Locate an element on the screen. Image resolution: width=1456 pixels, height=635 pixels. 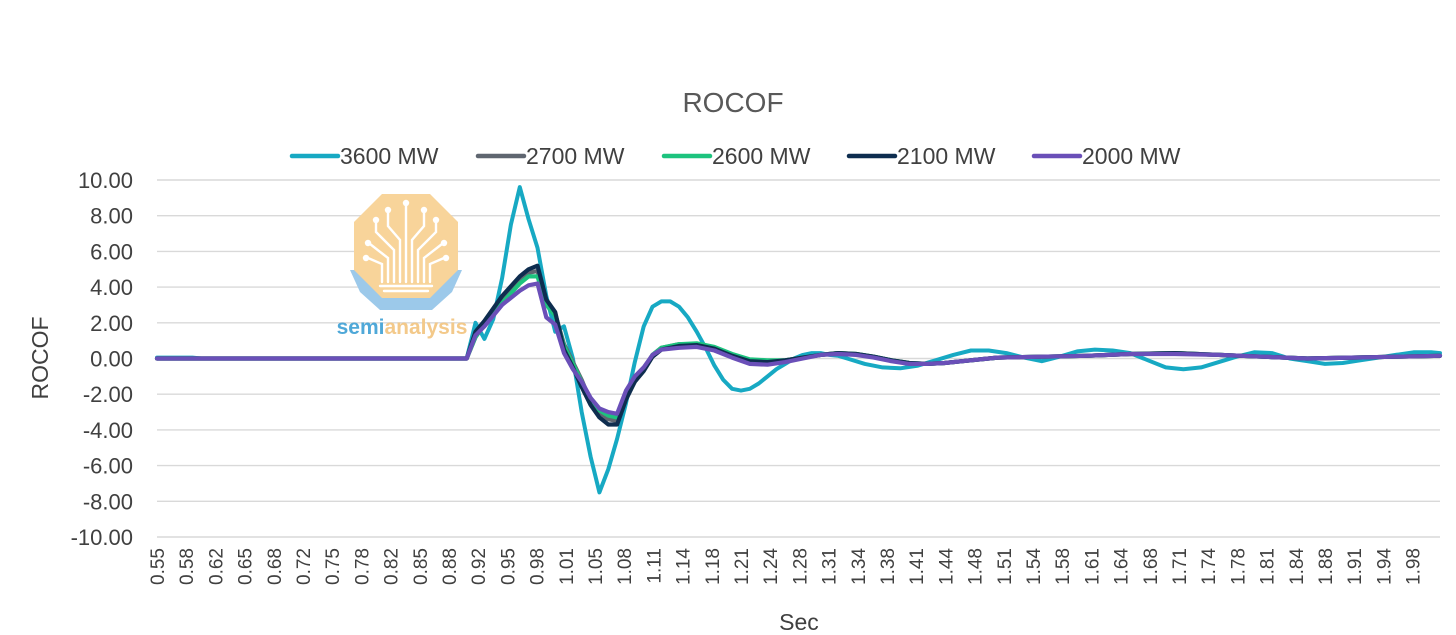
y-tick-label: -6.00 is located at coordinates (108, 466).